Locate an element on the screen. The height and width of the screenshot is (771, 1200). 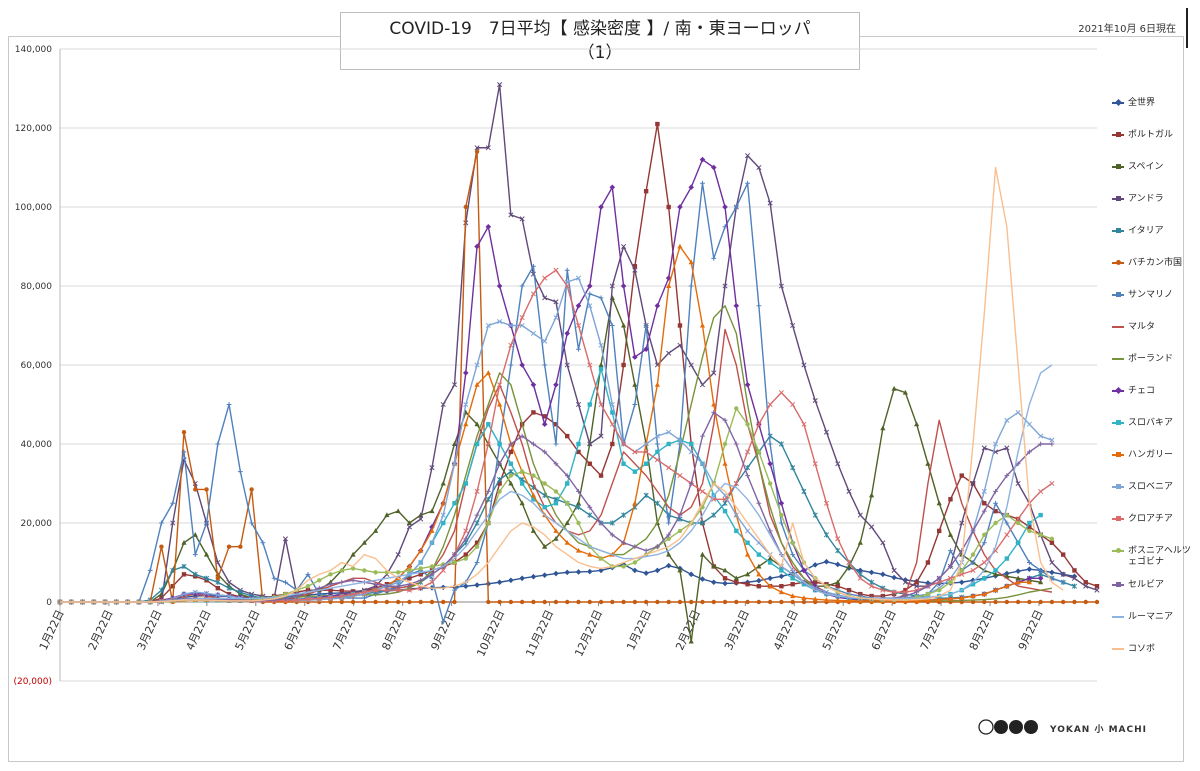
brand-logo: YOKAN 小 MACHI is located at coordinates (1098, 730).